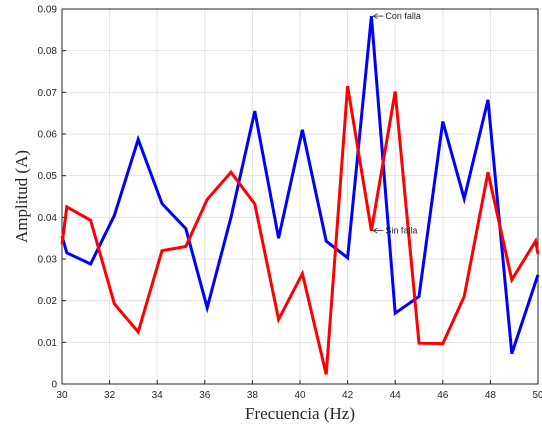 The image size is (542, 430). What do you see at coordinates (54, 385) in the screenshot?
I see `y-tick-label: 0` at bounding box center [54, 385].